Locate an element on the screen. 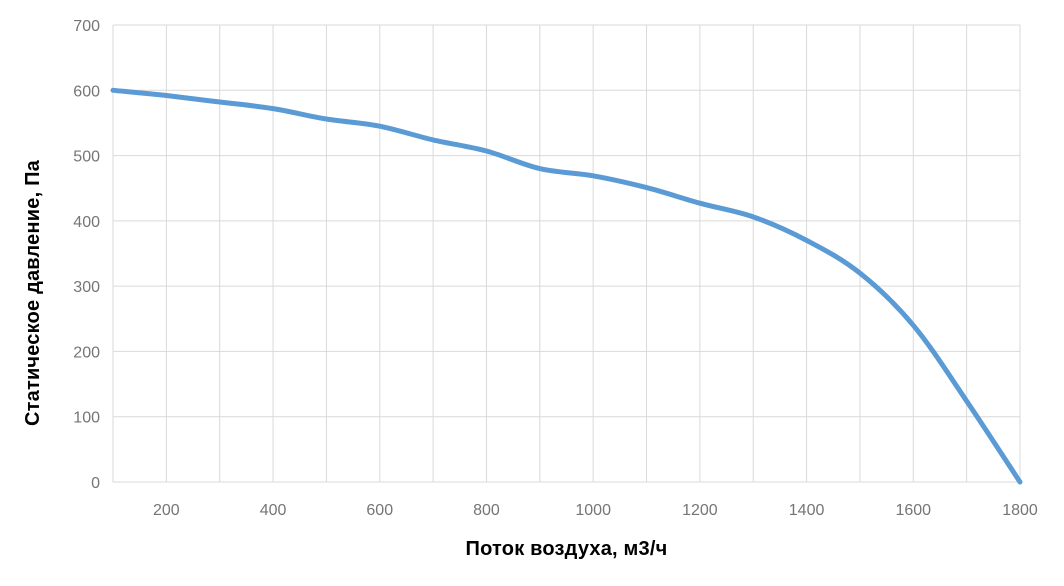 The width and height of the screenshot is (1064, 586). y-tick-label: 400 is located at coordinates (86, 222).